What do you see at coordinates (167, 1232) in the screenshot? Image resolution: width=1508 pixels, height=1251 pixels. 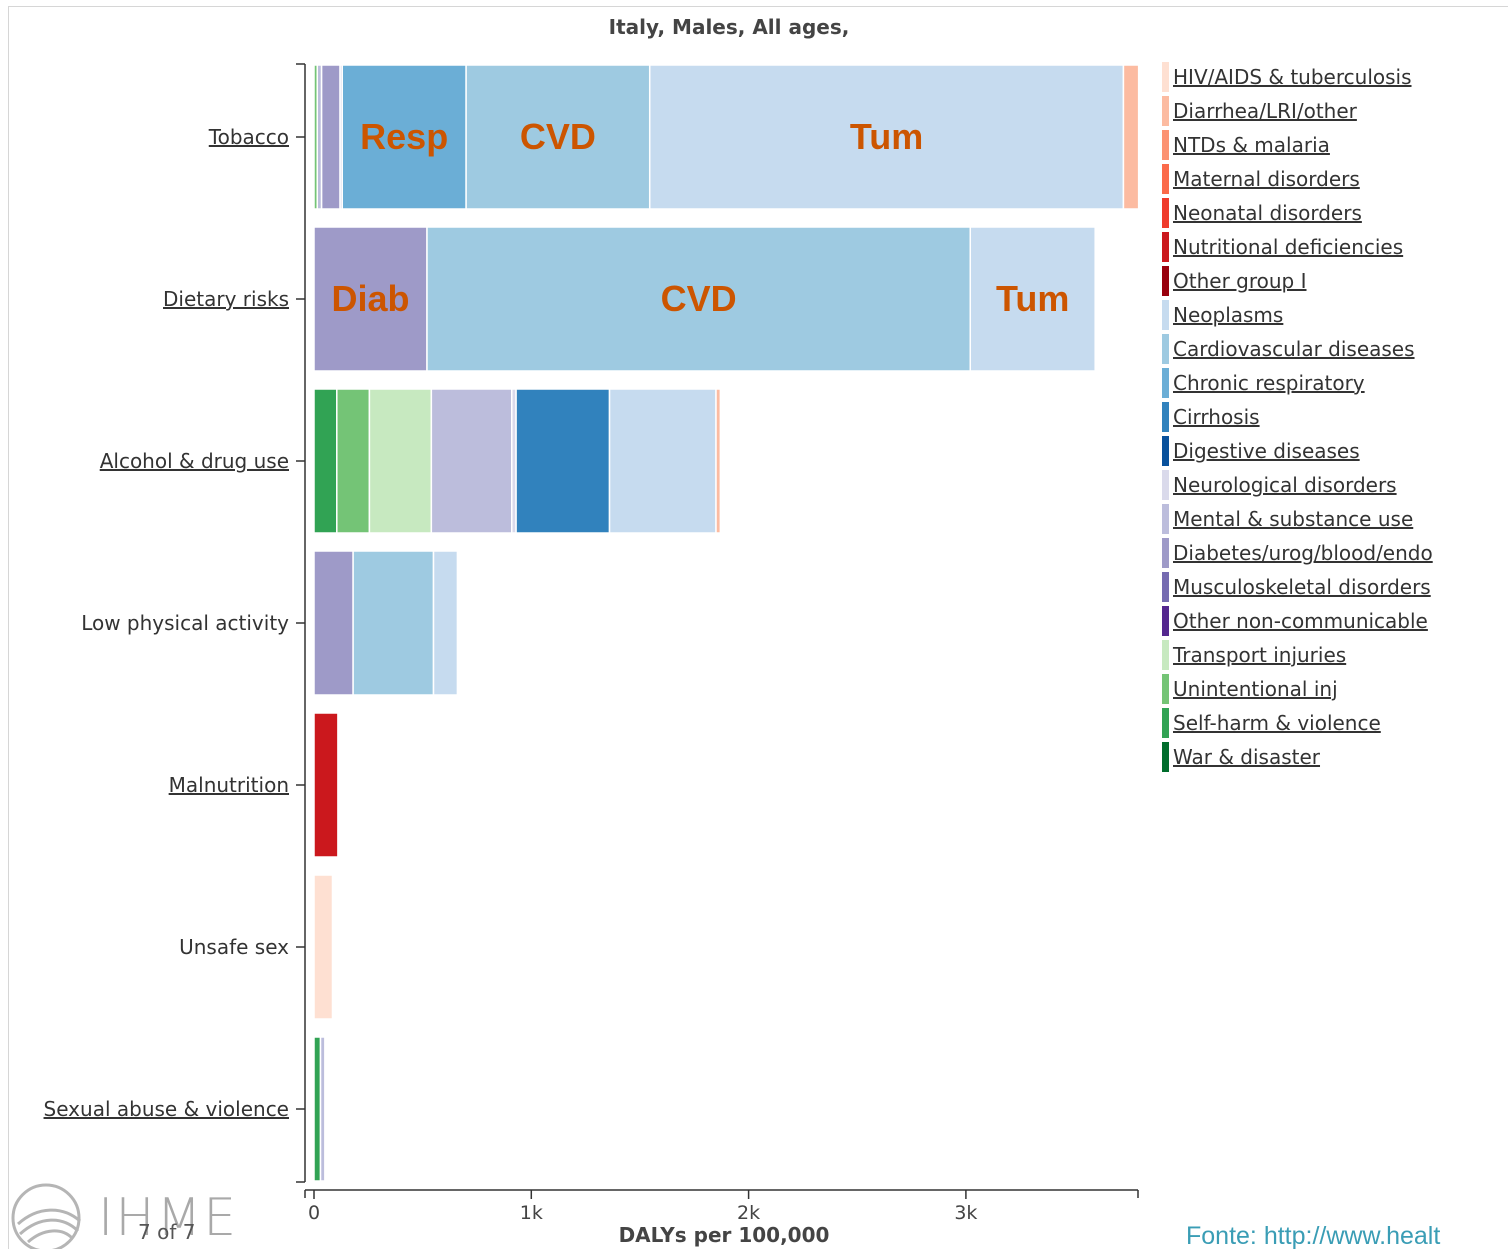 I see `page-indicator: 7 of 7` at bounding box center [167, 1232].